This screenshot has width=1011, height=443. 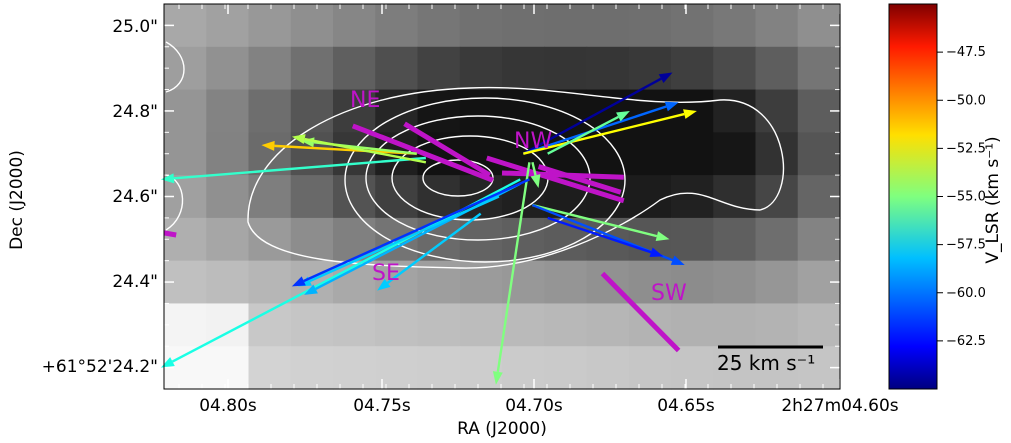 I want to click on scale-bar: 25 km s⁻¹, so click(x=770, y=360).